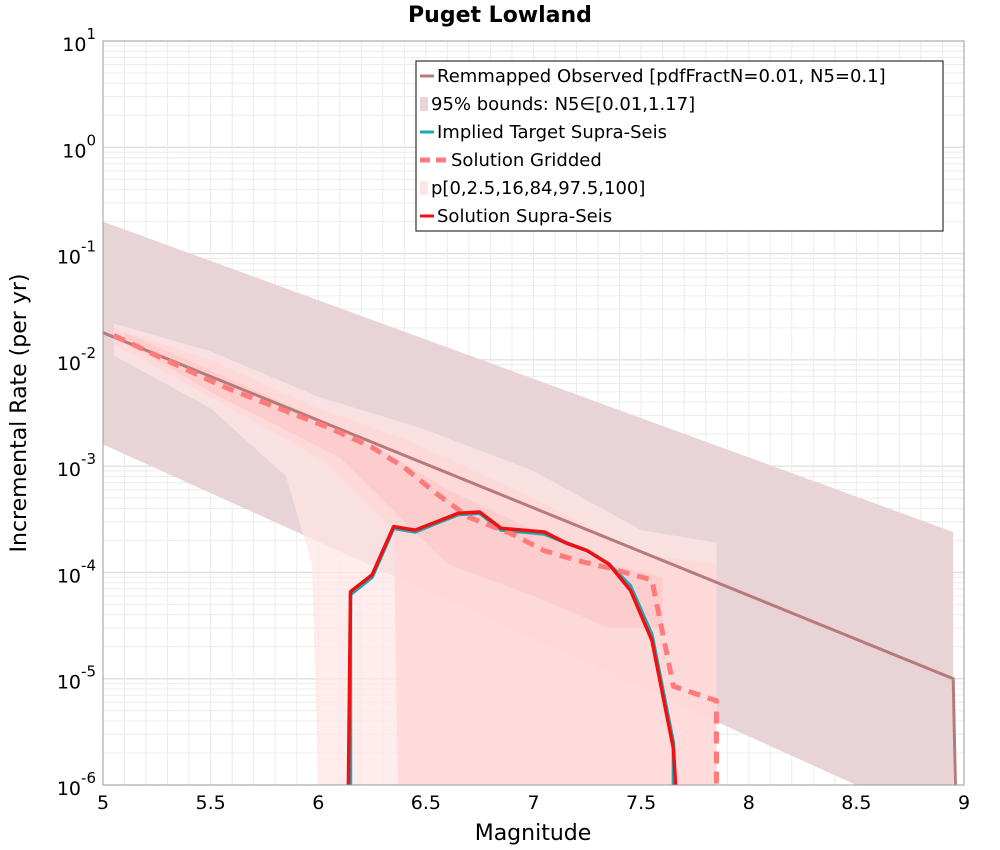 This screenshot has height=850, width=1000. What do you see at coordinates (426, 803) in the screenshot?
I see `x-tick-label: 6.5` at bounding box center [426, 803].